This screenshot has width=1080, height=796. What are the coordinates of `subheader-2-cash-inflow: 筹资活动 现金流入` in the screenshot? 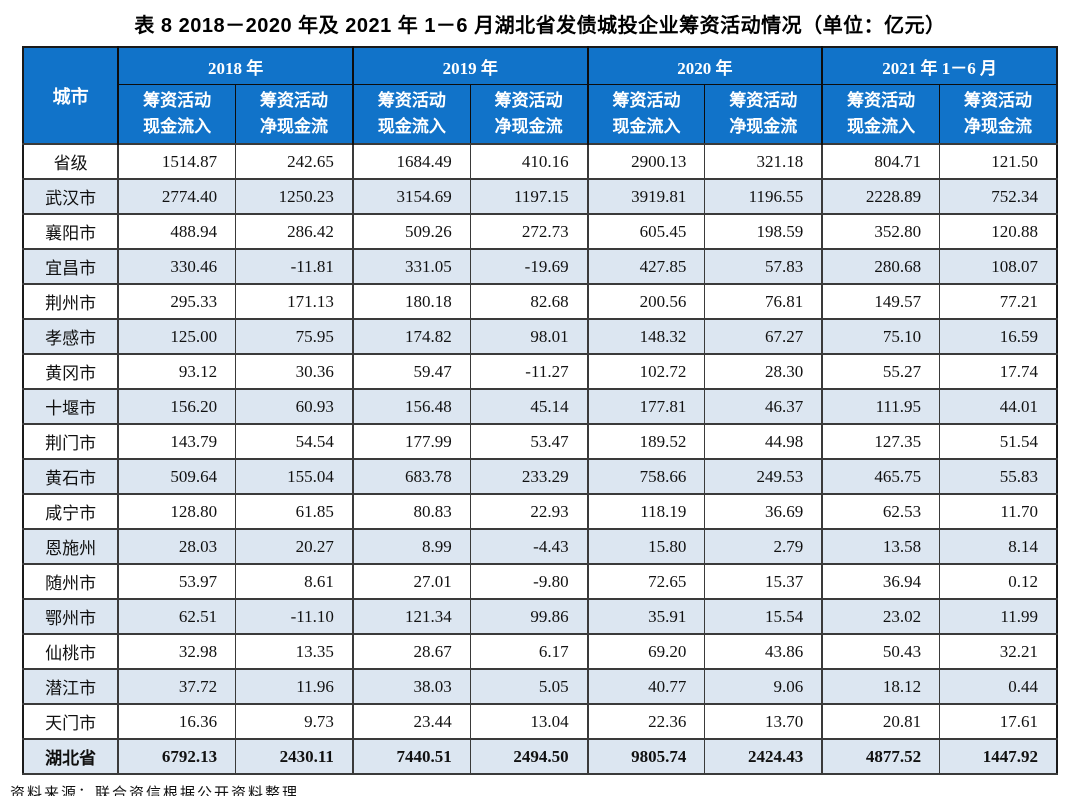 It's located at (411, 114).